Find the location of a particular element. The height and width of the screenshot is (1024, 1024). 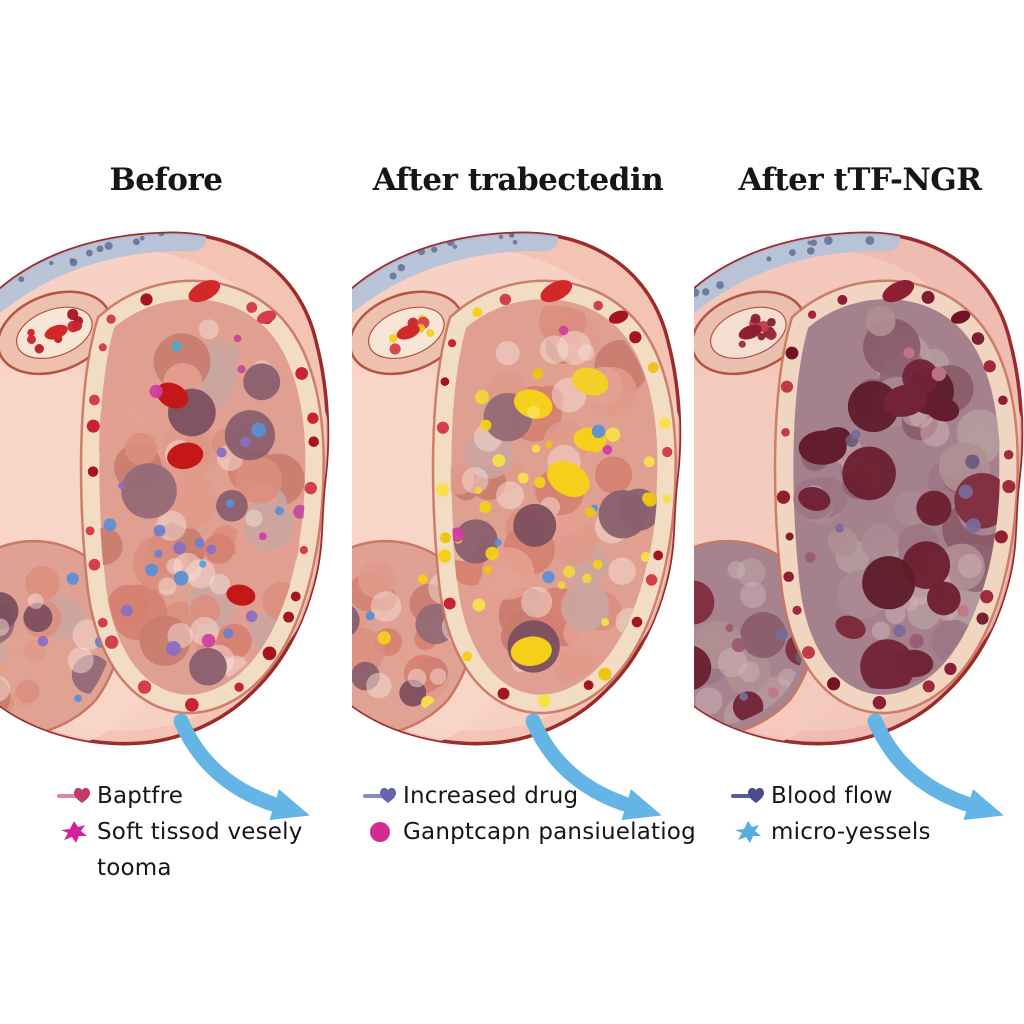

legend-label: Baptfre is located at coordinates (140, 796).